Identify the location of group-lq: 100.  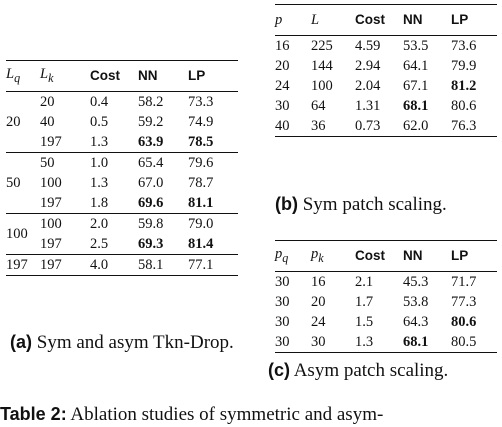
(23, 234).